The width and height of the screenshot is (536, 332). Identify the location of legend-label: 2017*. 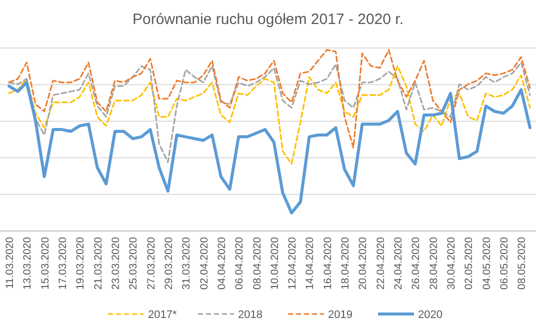
(163, 315).